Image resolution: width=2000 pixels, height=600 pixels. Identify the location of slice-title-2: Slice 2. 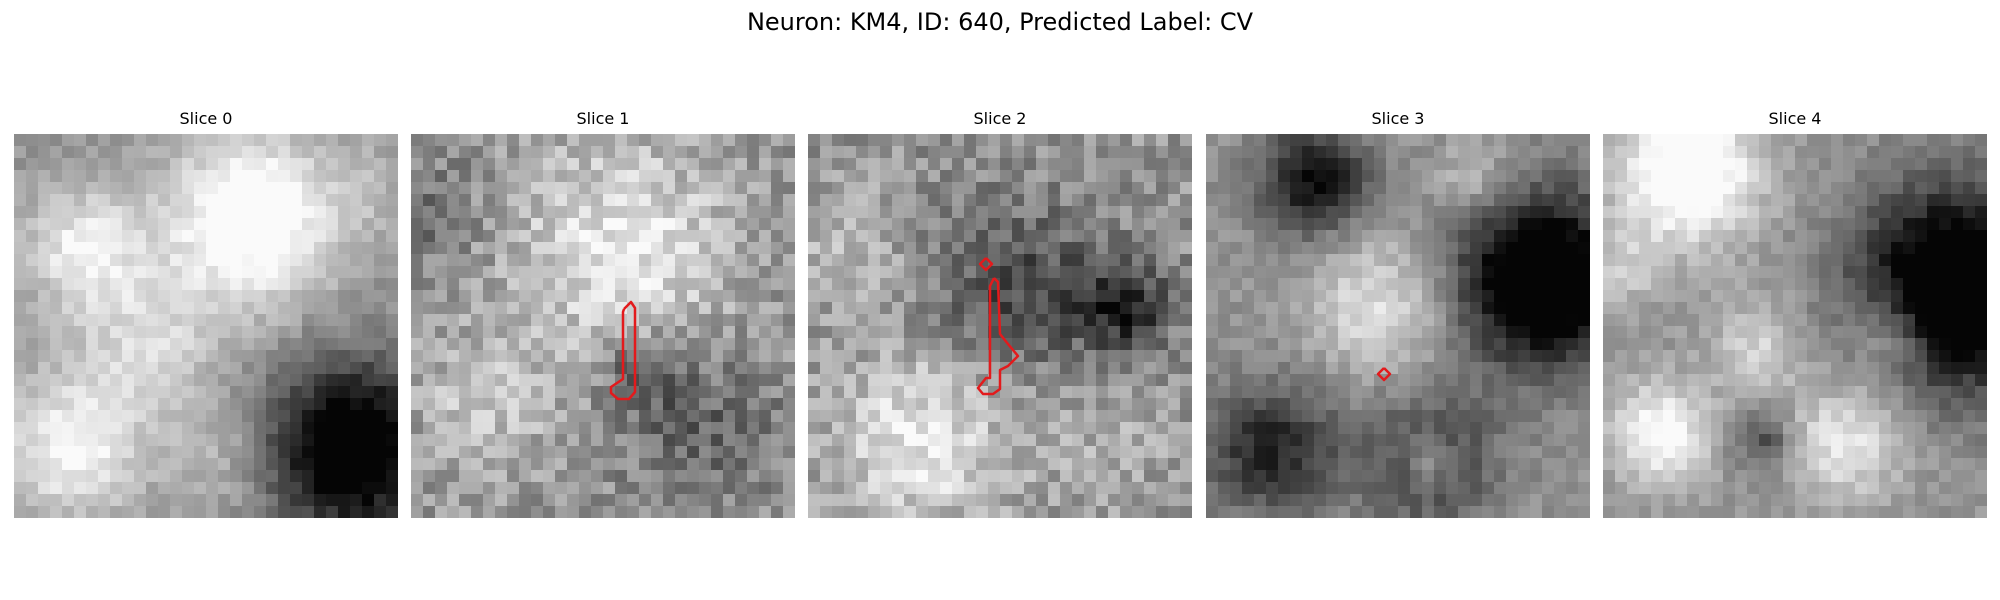
(1000, 118).